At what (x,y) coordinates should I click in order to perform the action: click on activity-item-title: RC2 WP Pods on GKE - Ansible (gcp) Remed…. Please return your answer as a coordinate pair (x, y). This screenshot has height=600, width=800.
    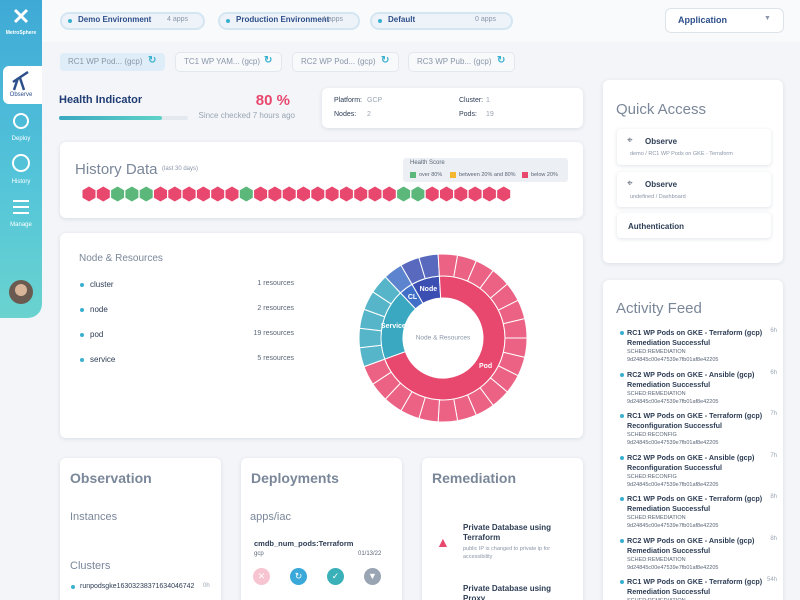
    Looking at the image, I should click on (691, 545).